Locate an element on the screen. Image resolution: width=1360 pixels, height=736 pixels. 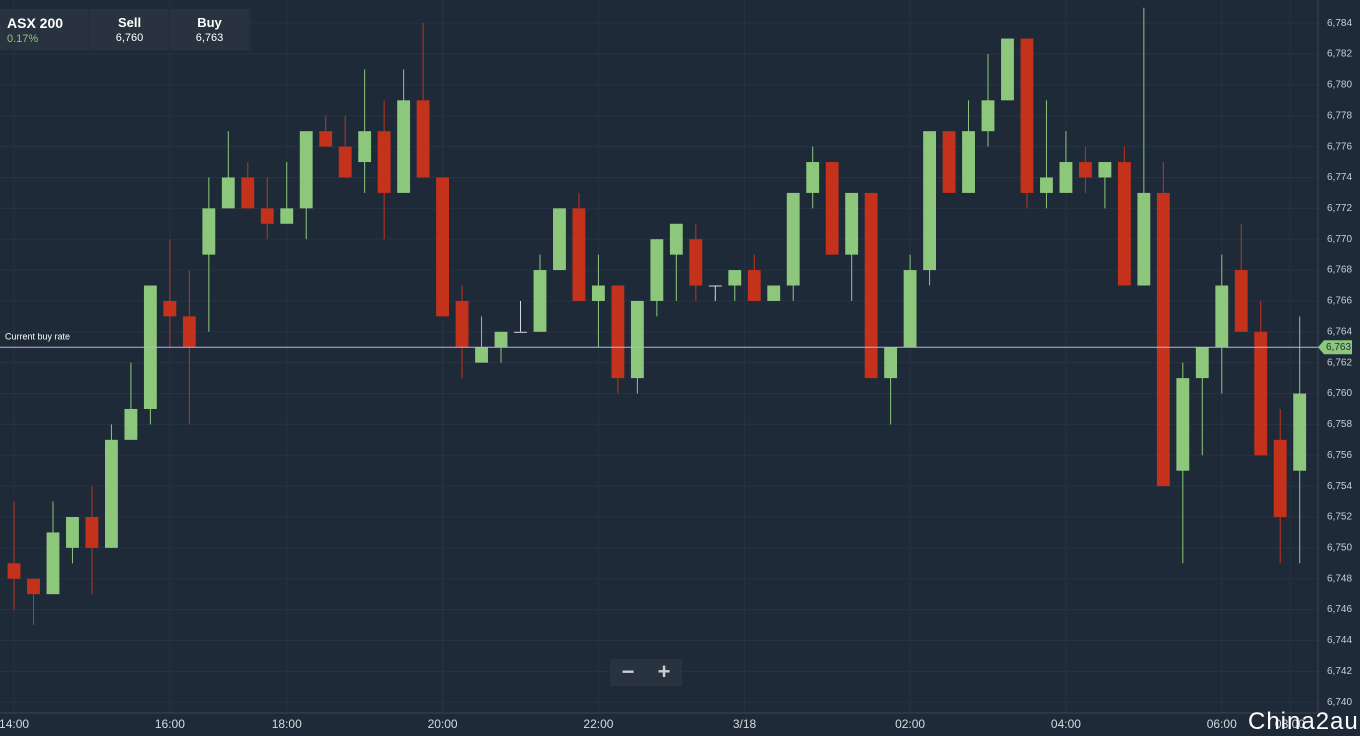
sell-price: 6,760 is located at coordinates (129, 38).